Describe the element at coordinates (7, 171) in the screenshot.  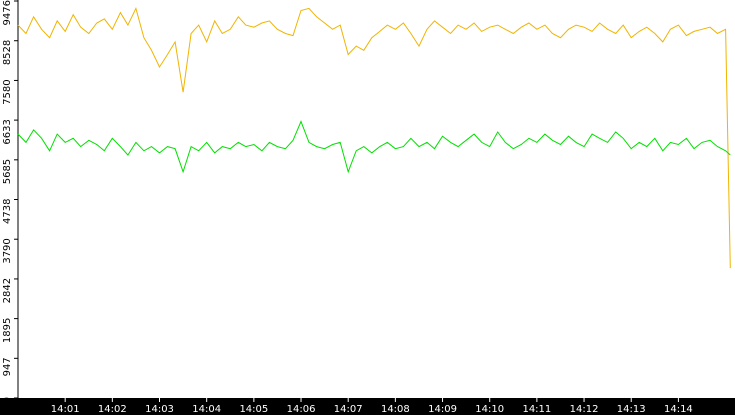
I see `y-tick-label: 5685` at that location.